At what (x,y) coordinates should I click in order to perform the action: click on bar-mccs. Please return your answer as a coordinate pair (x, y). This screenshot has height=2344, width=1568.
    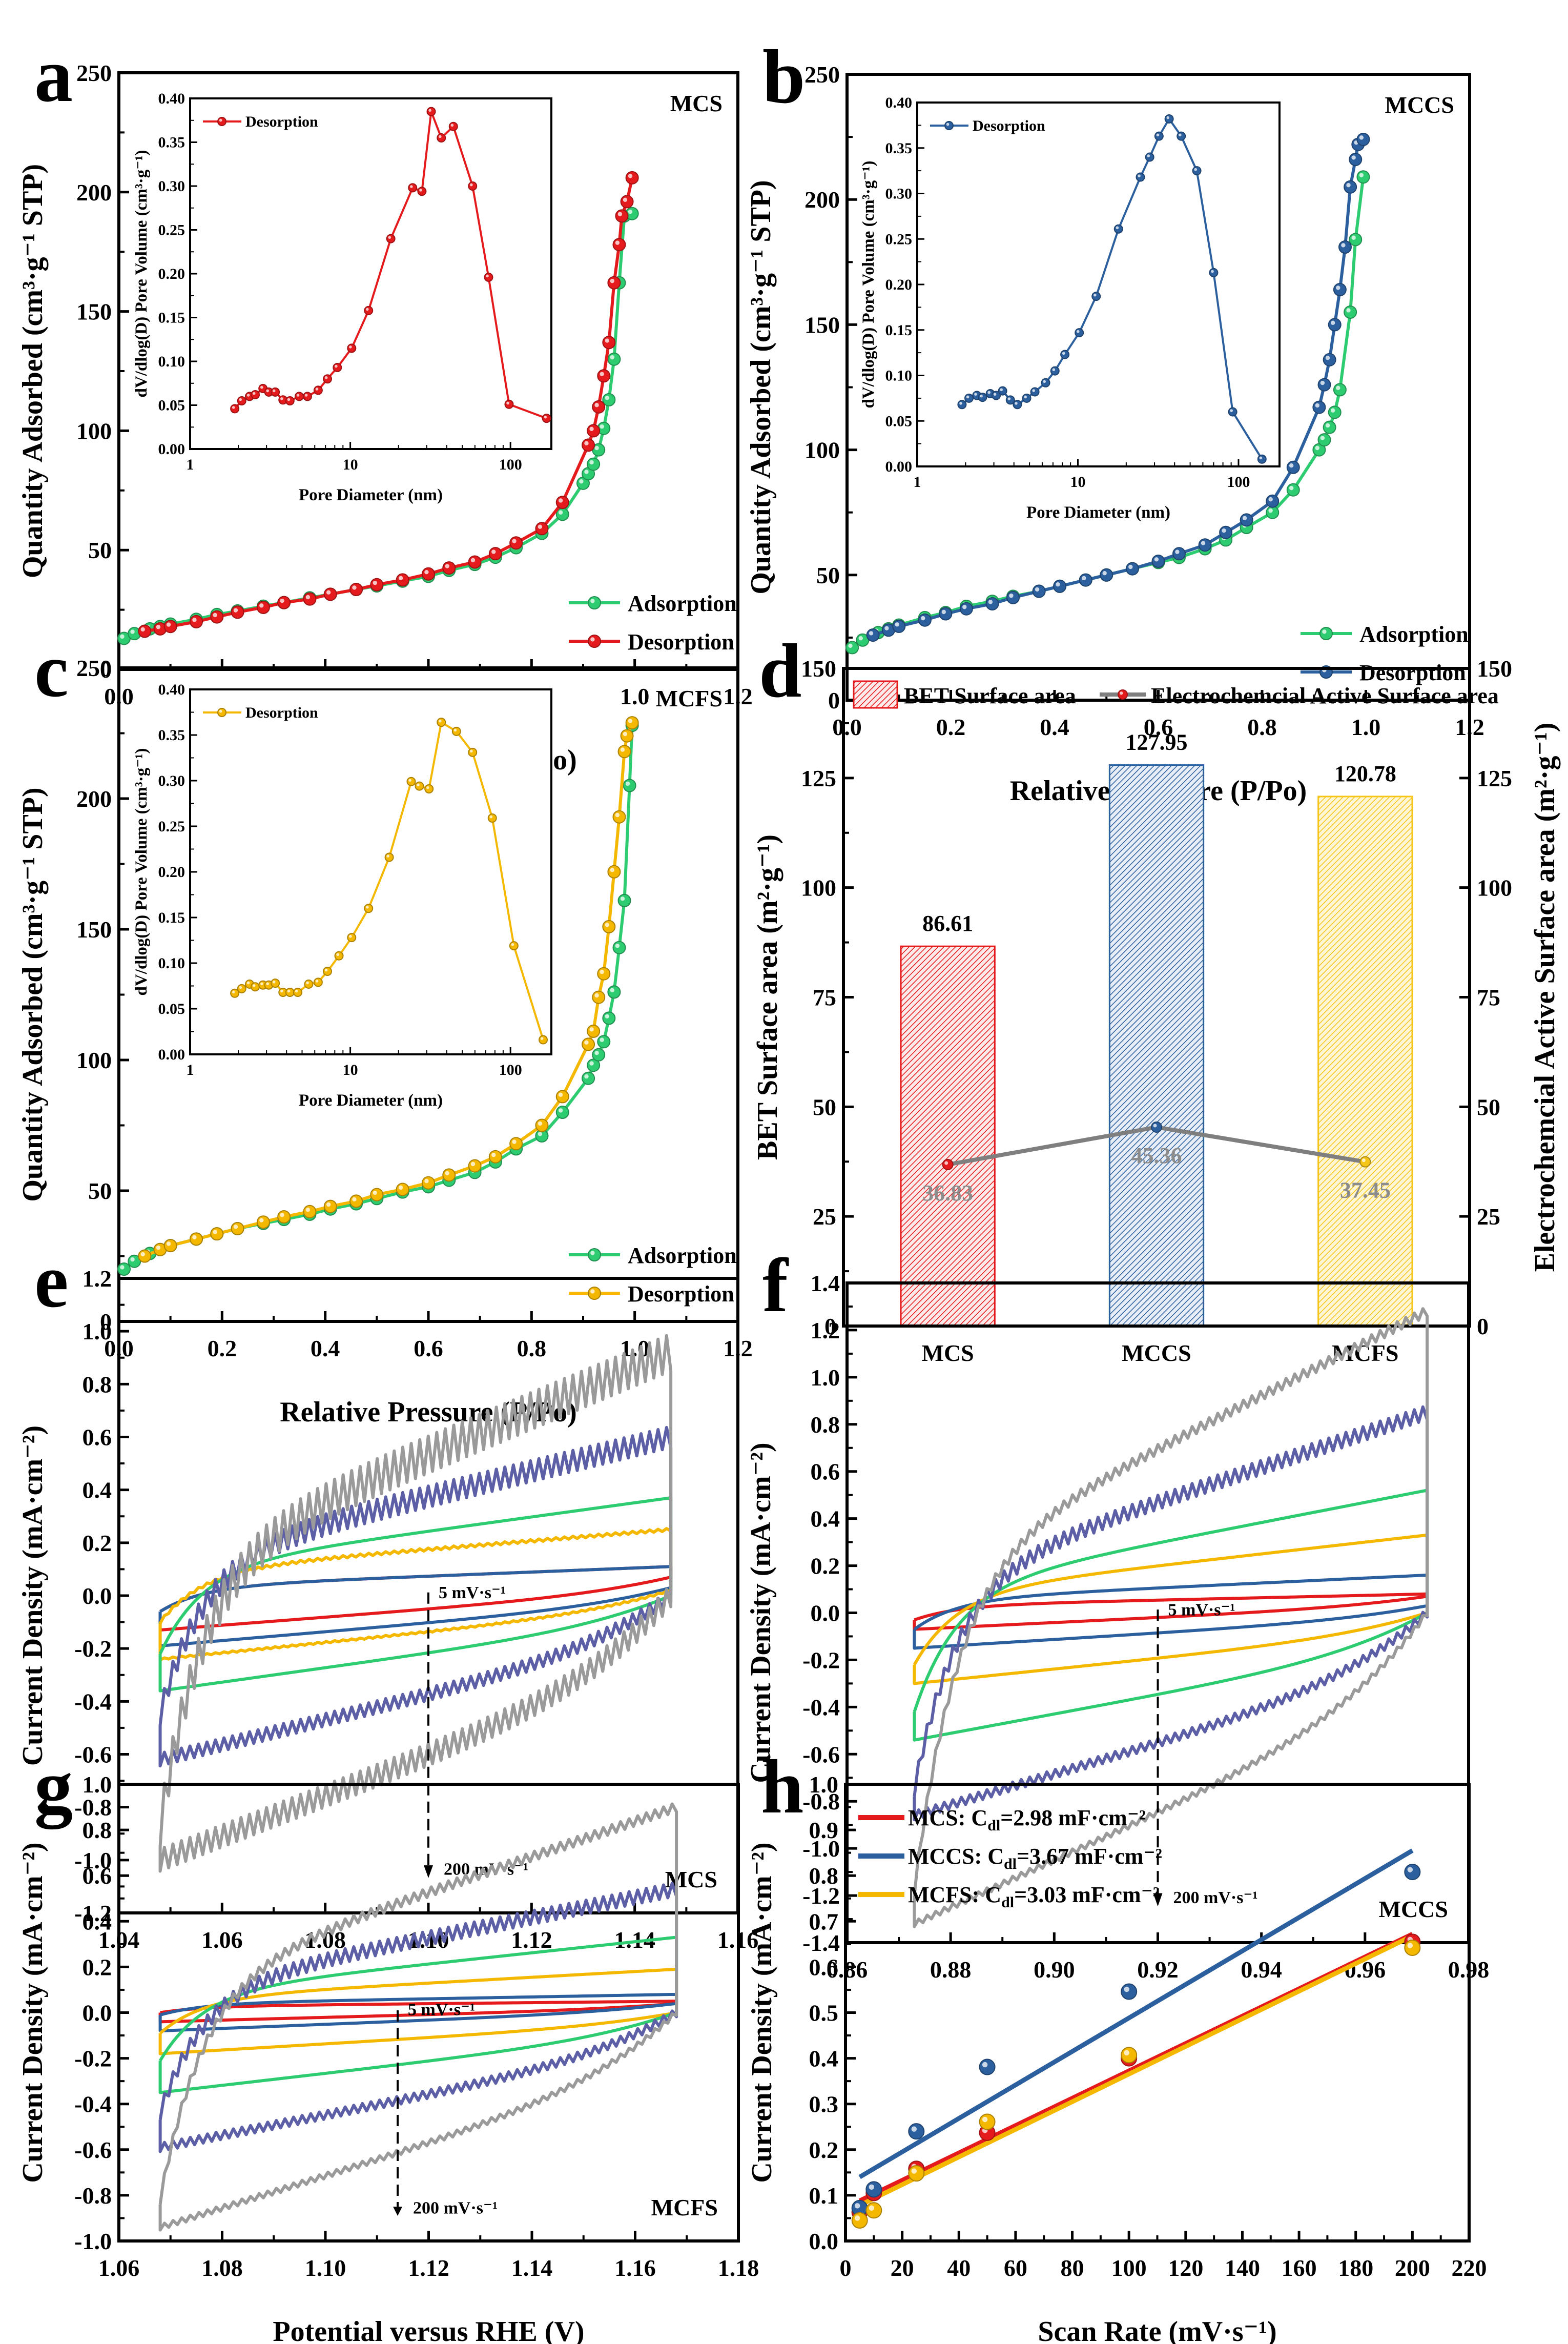
    Looking at the image, I should click on (1156, 1045).